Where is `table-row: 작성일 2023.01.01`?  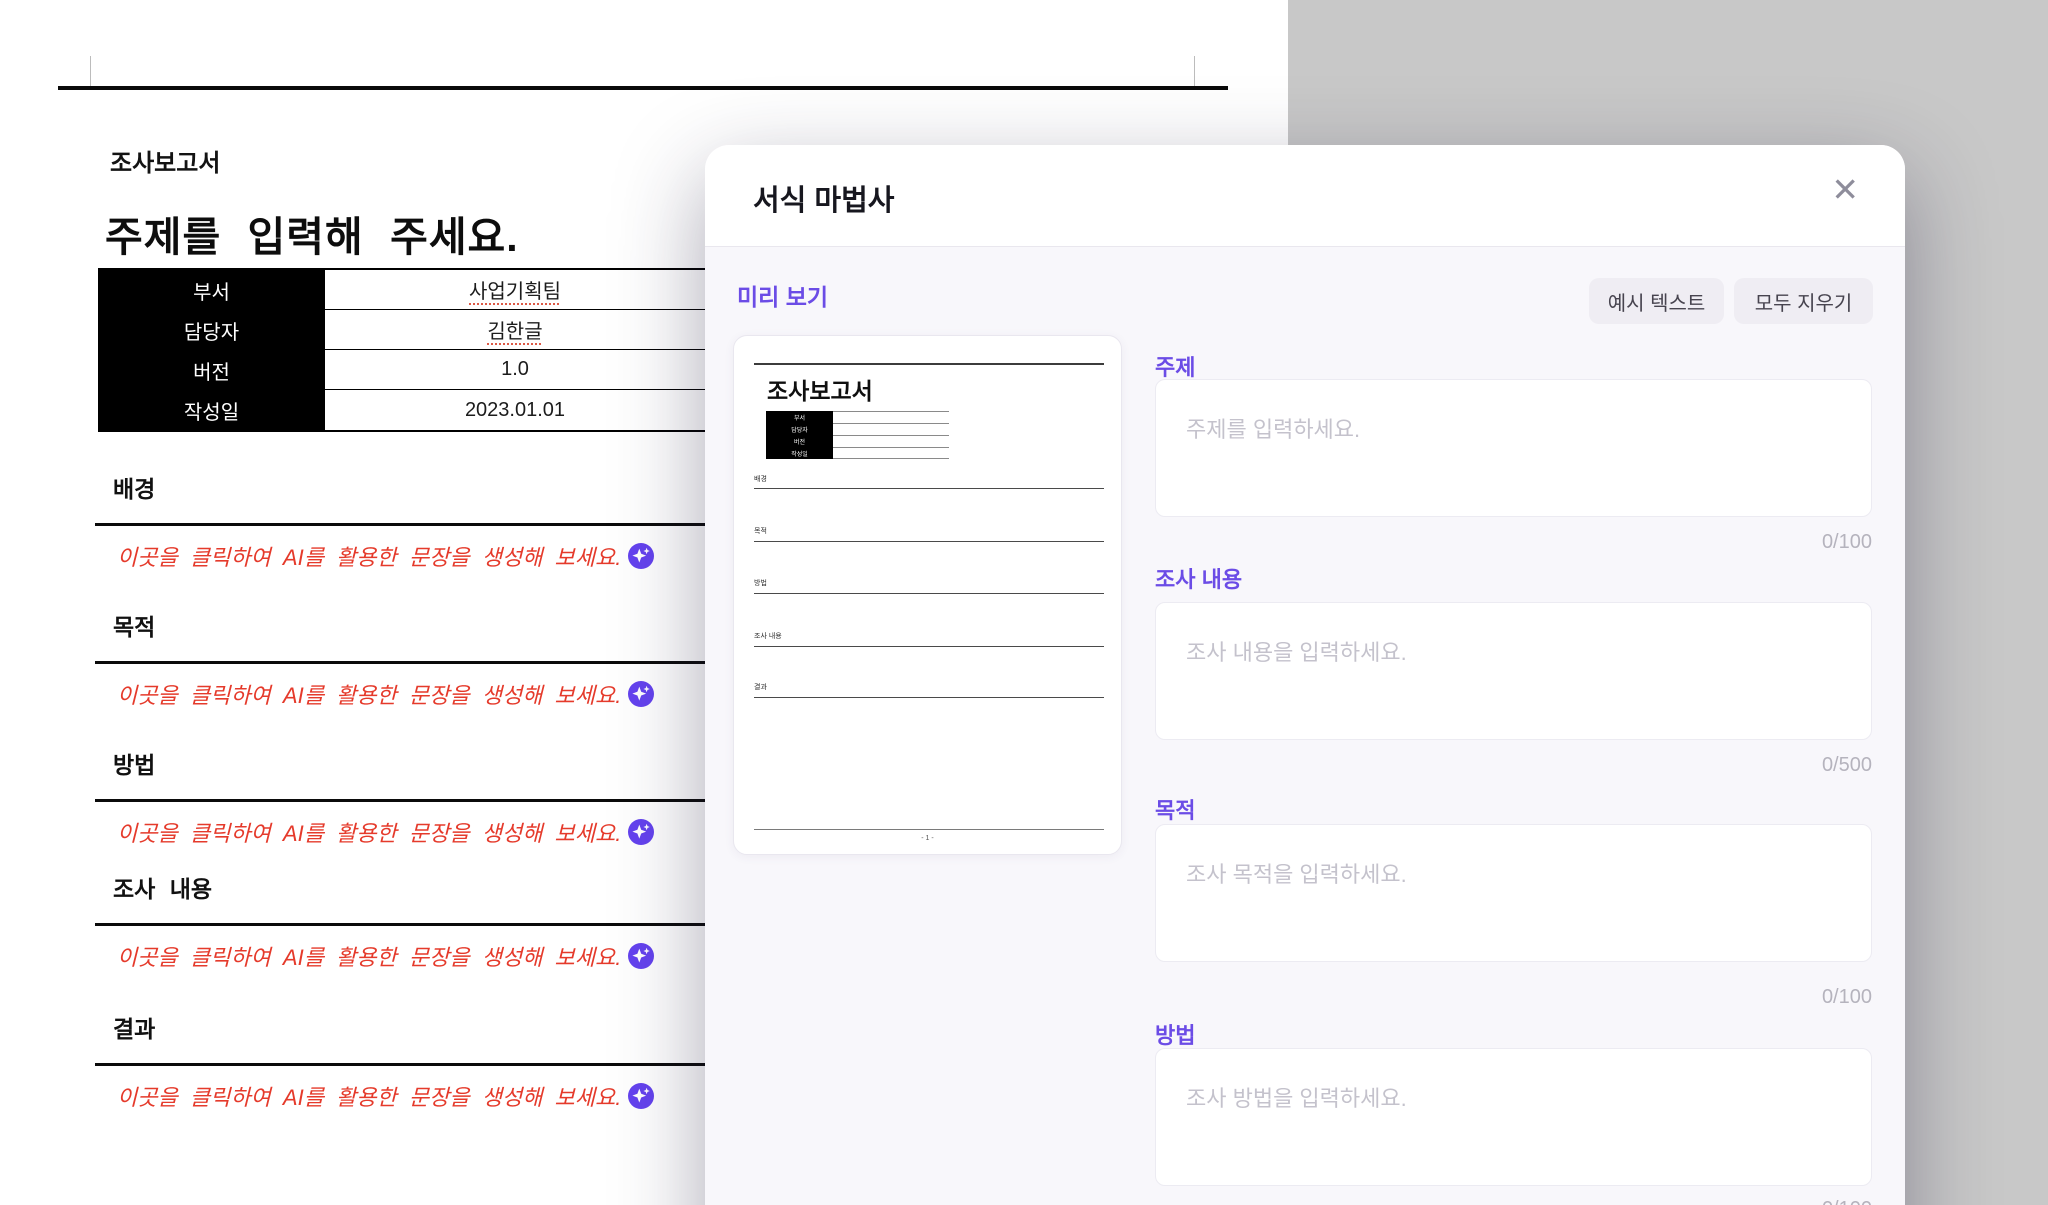
table-row: 작성일 2023.01.01 is located at coordinates (401, 410).